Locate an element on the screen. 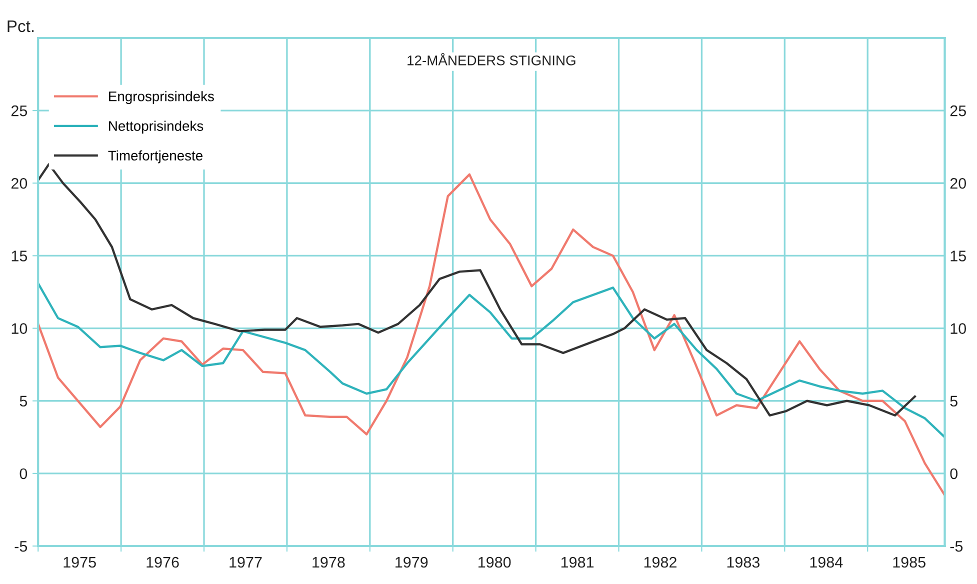  y-tick-label: 5 is located at coordinates (24, 401).